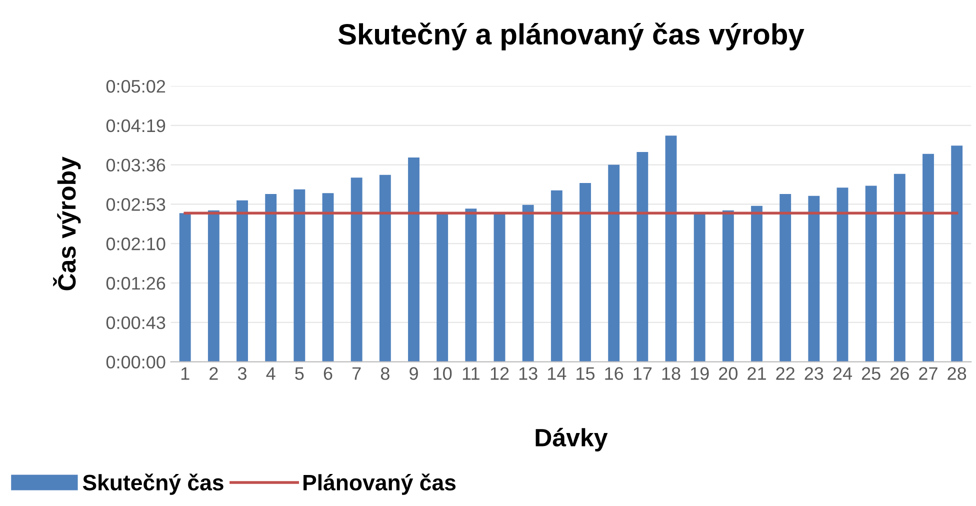 The width and height of the screenshot is (976, 506). I want to click on y-tick-label: 0:00:00, so click(136, 362).